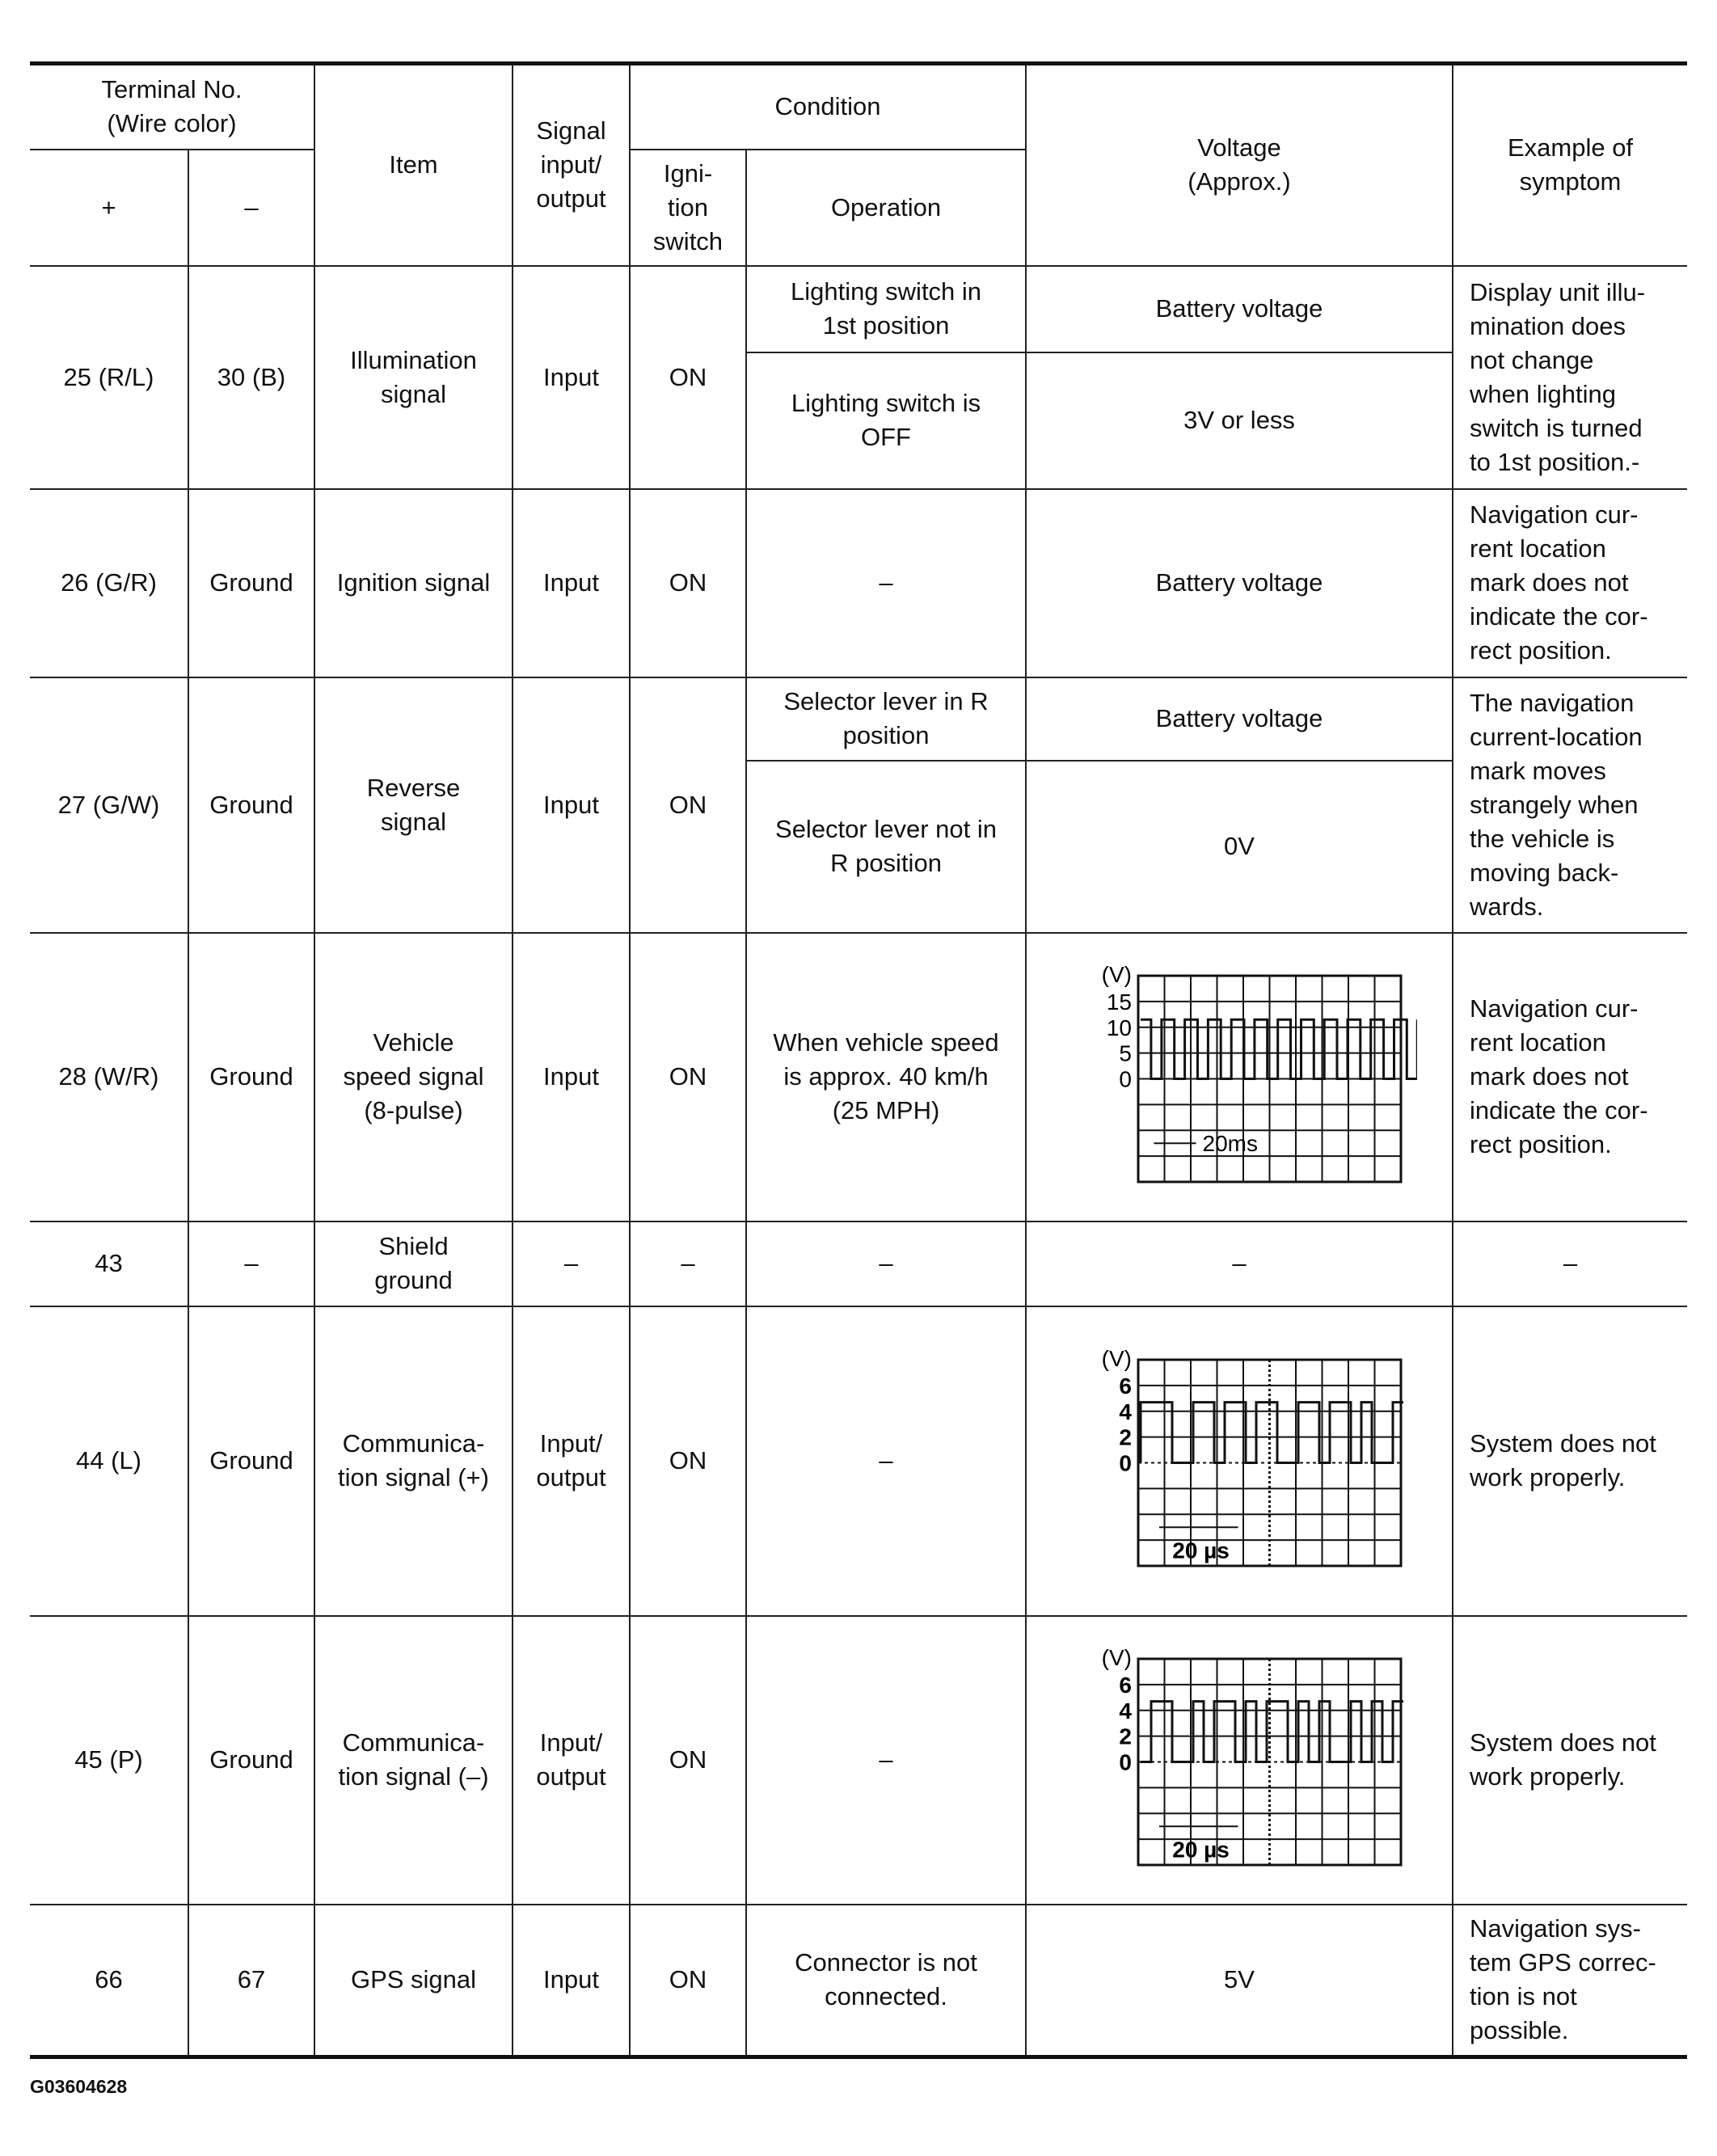 The image size is (1717, 2156). Describe the element at coordinates (413, 1981) in the screenshot. I see `item: GPS signal` at that location.